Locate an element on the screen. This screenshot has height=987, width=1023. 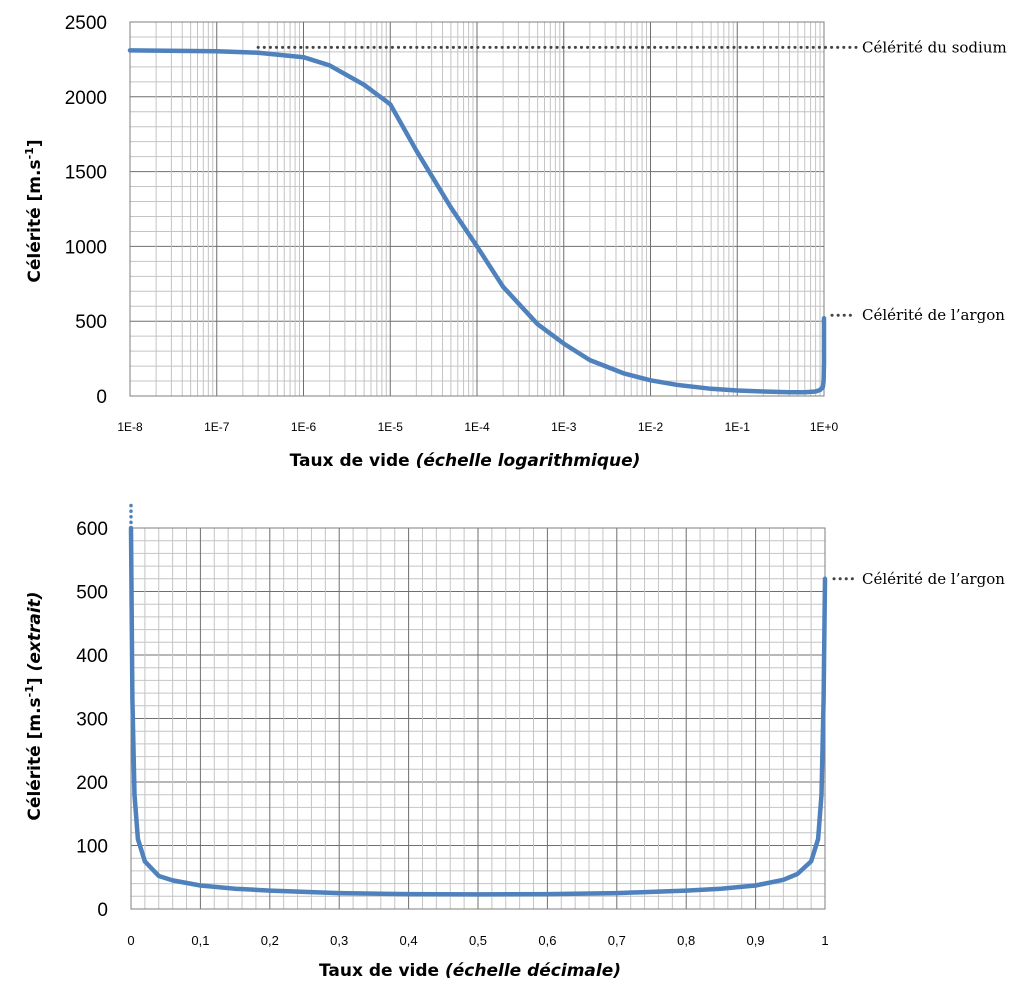
decimal-chart-argon-annotation: Célérité de l’argon is located at coordinates (933, 579).